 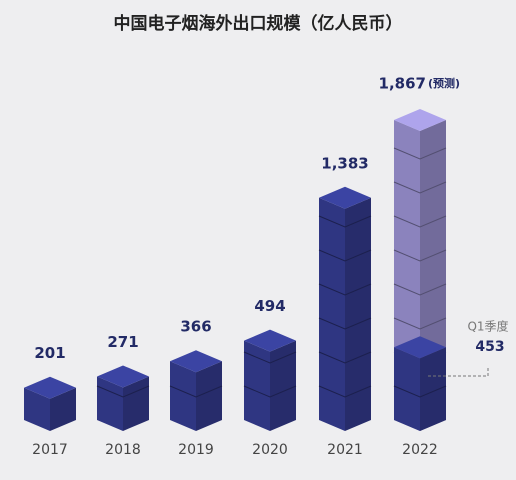 What do you see at coordinates (50, 450) in the screenshot?
I see `x-tick-label: 2017` at bounding box center [50, 450].